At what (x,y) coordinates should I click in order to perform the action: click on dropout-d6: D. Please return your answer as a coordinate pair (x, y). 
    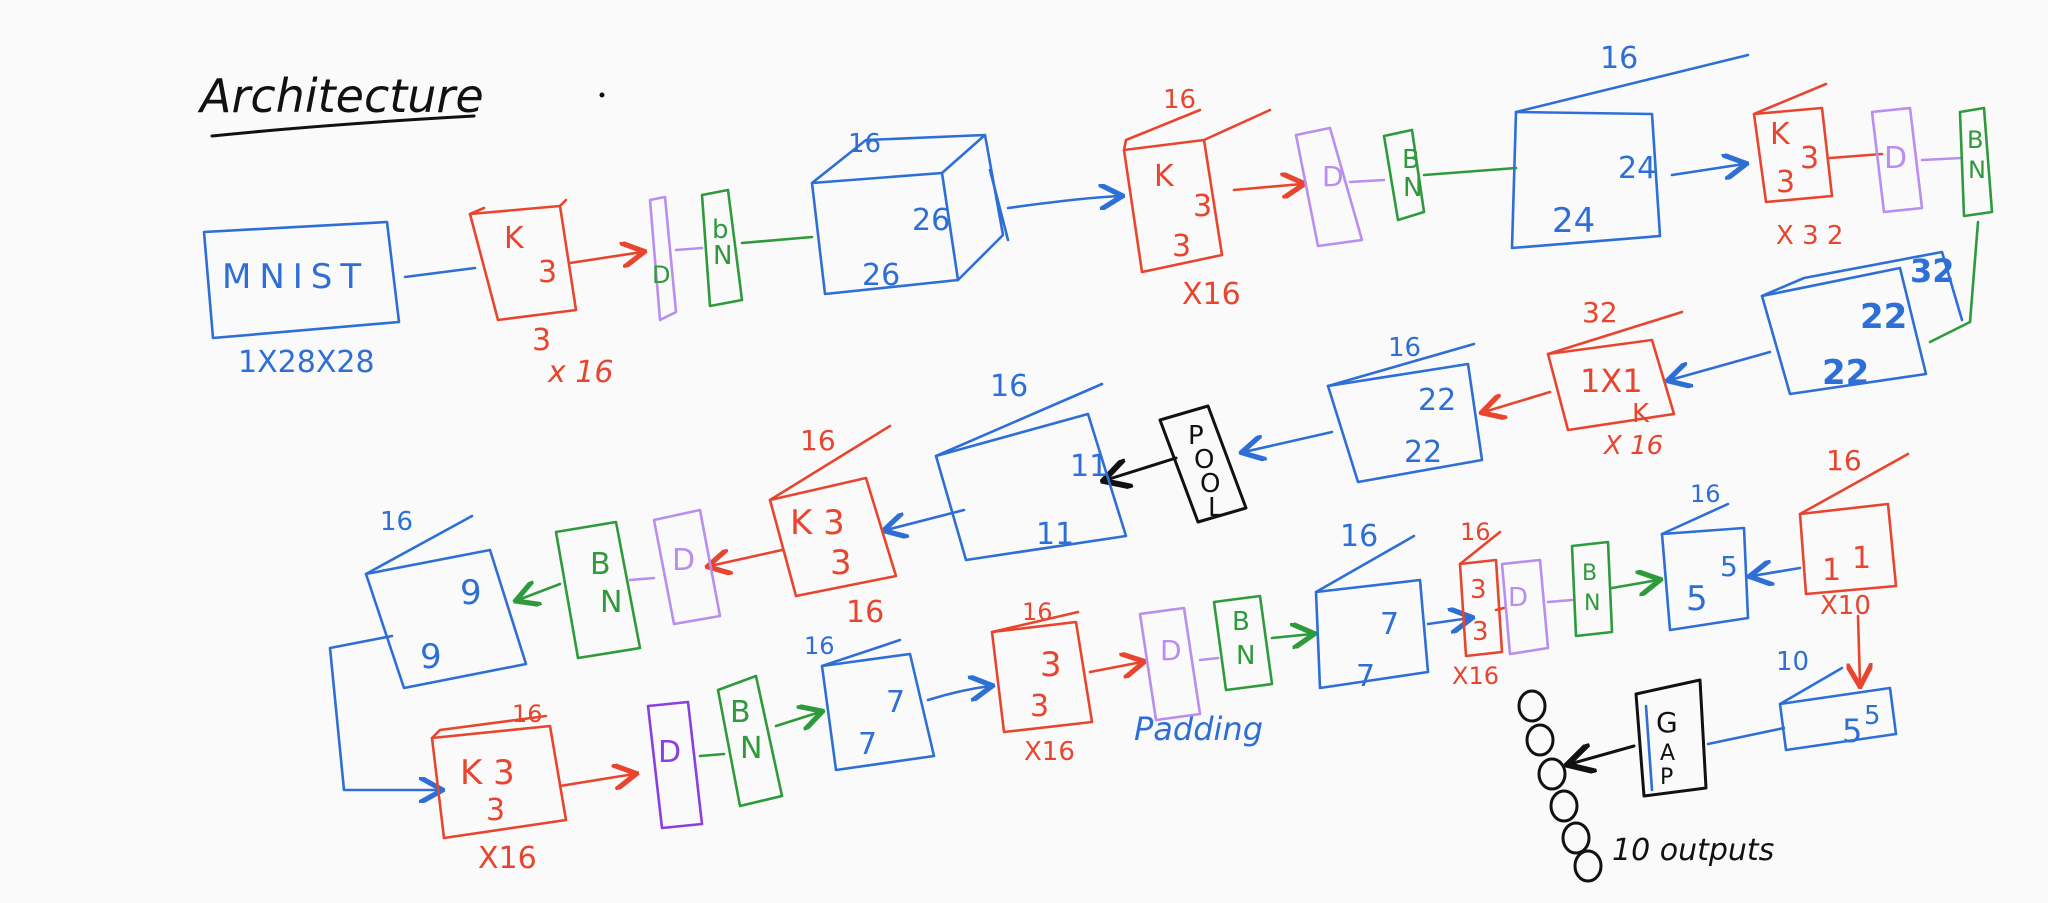
    Looking at the image, I should click on (675, 765).